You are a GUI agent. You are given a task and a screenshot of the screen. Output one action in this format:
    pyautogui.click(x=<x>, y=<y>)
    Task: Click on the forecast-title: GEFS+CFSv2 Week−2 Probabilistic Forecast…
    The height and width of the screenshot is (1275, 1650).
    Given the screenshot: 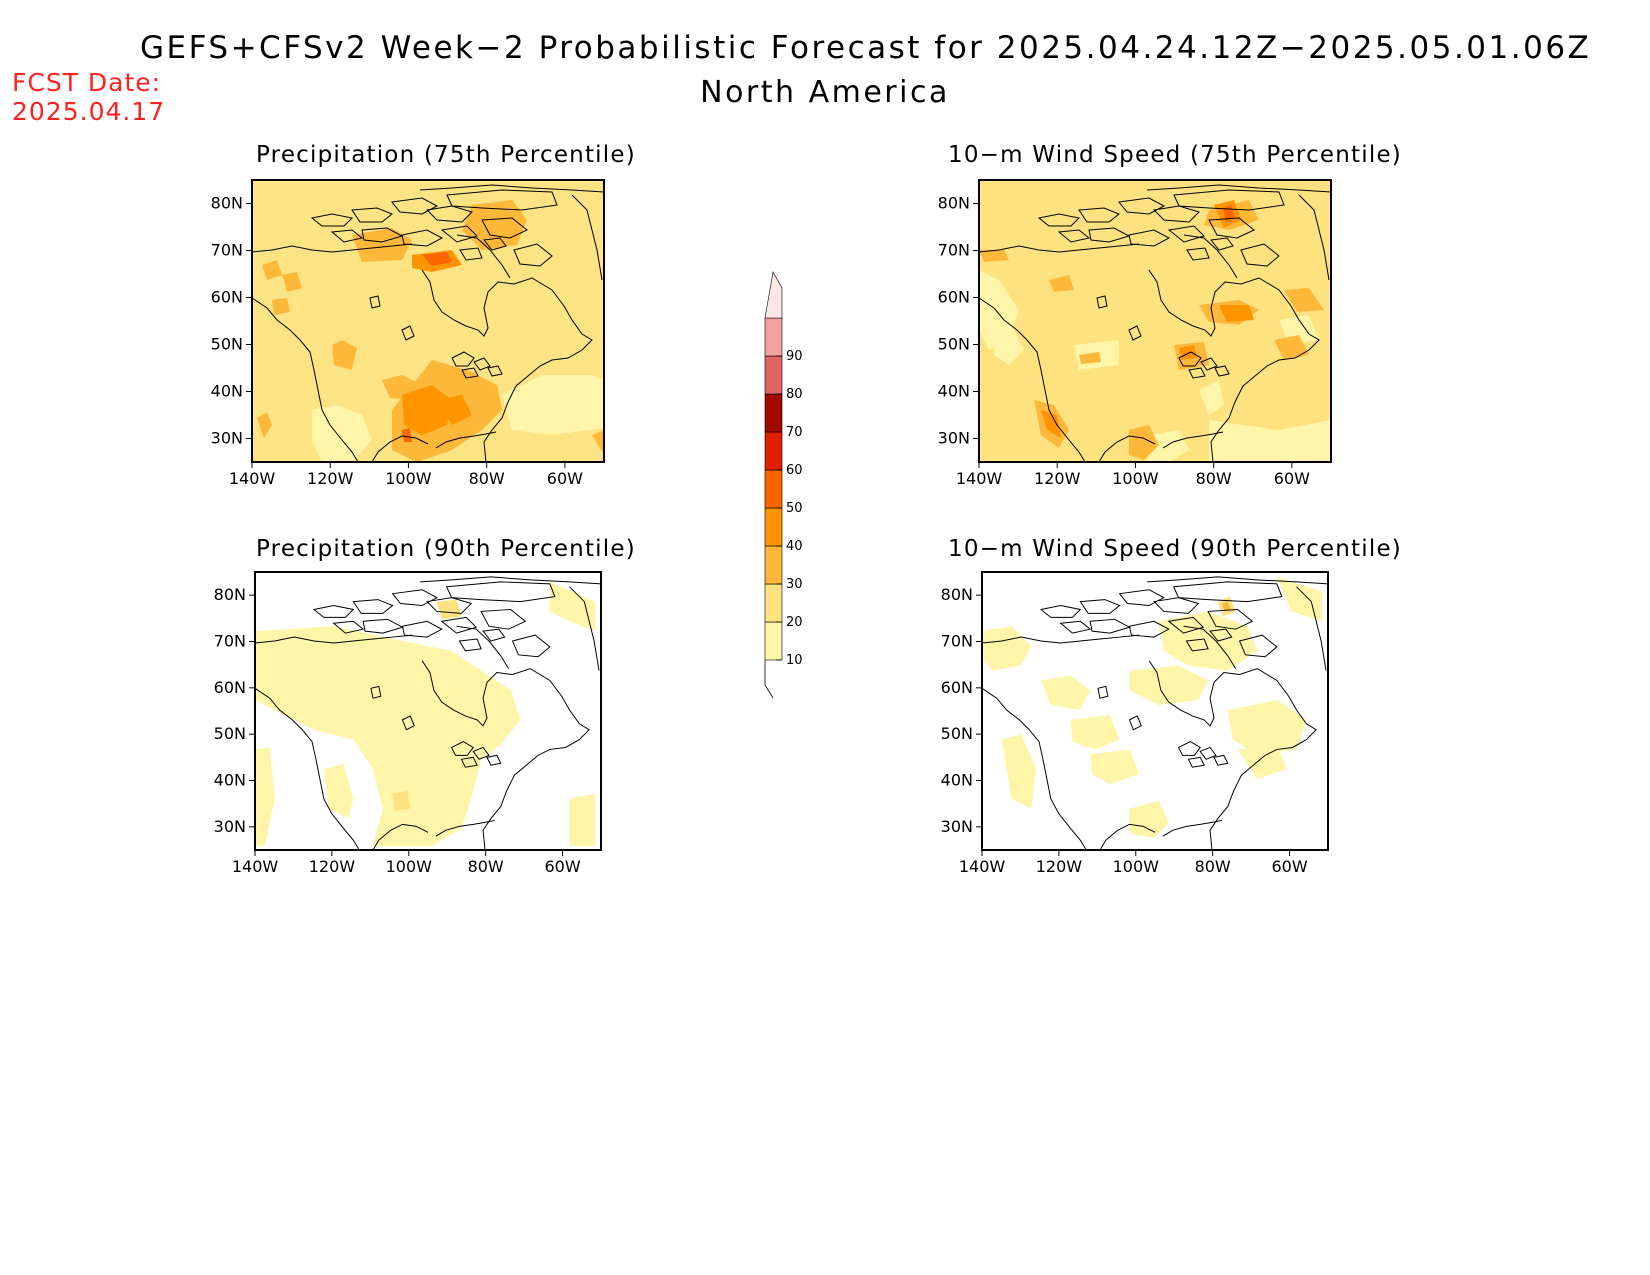 What is the action you would take?
    pyautogui.click(x=866, y=48)
    